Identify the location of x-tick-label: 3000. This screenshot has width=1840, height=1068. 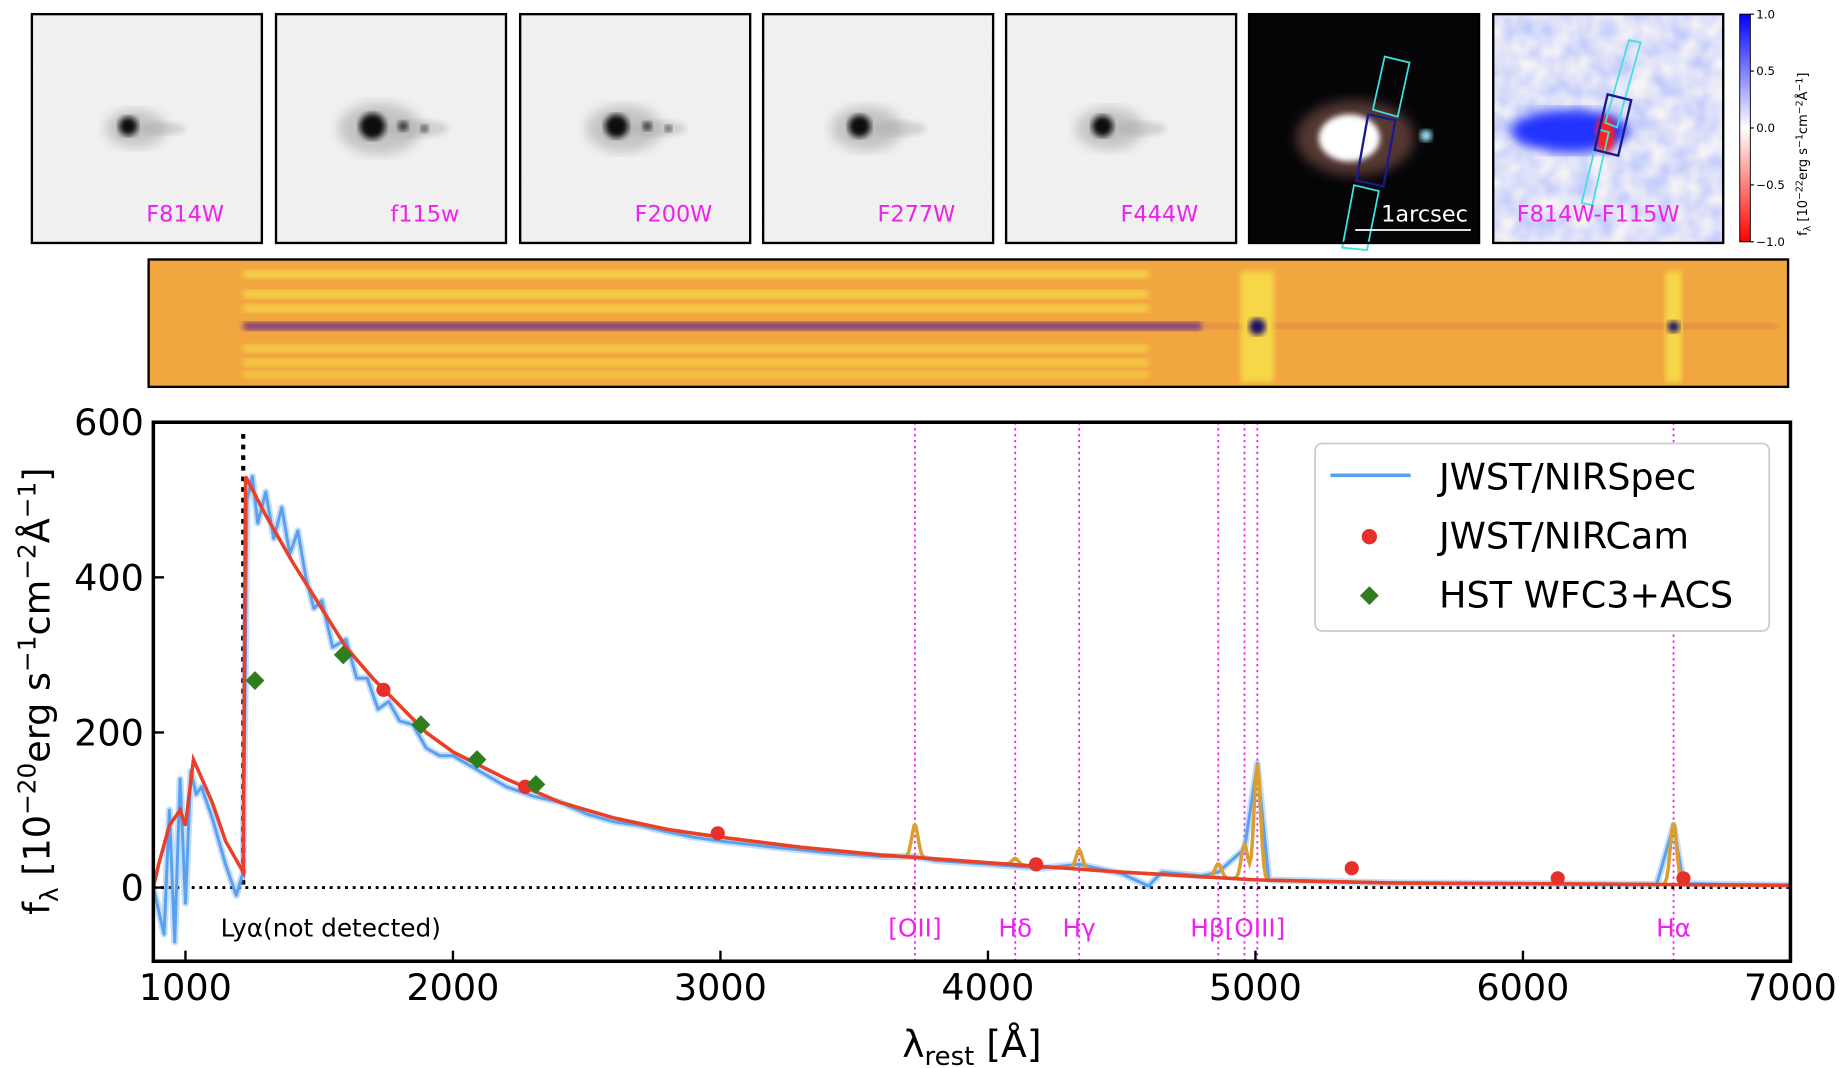
(720, 987).